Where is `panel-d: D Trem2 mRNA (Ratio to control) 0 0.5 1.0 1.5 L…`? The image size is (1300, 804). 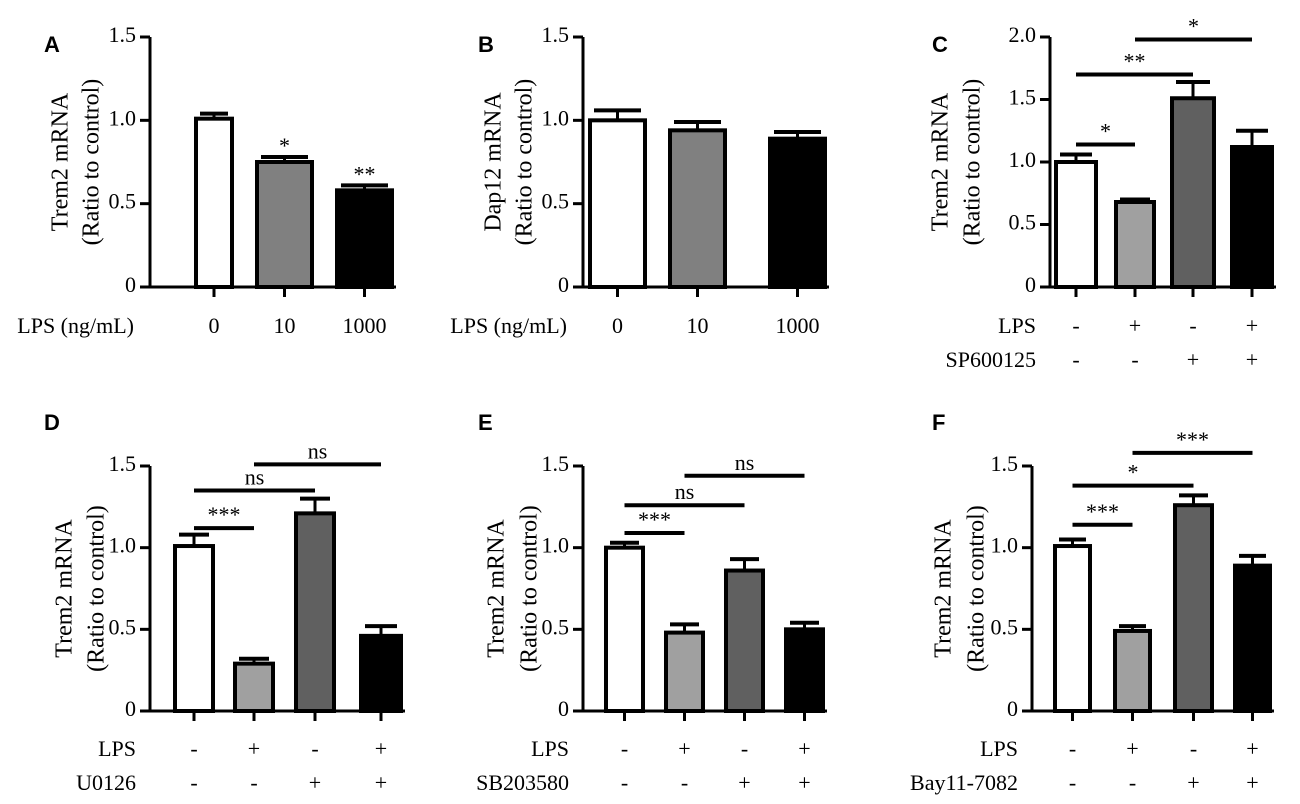 panel-d: D Trem2 mRNA (Ratio to control) 0 0.5 1.0 1.5 L… is located at coordinates (224, 602).